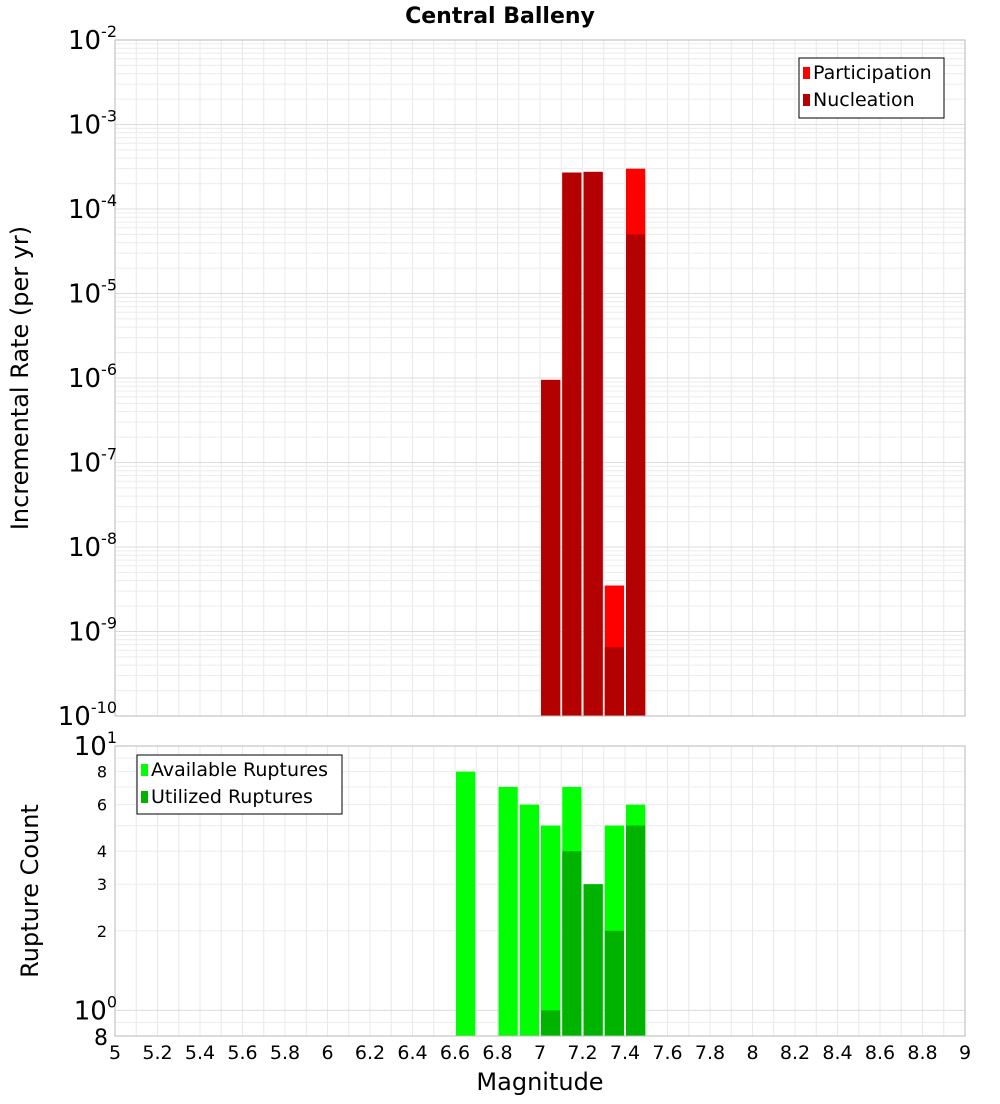 Image resolution: width=1000 pixels, height=1104 pixels. I want to click on y-tick-label: 10⁰, so click(95, 1009).